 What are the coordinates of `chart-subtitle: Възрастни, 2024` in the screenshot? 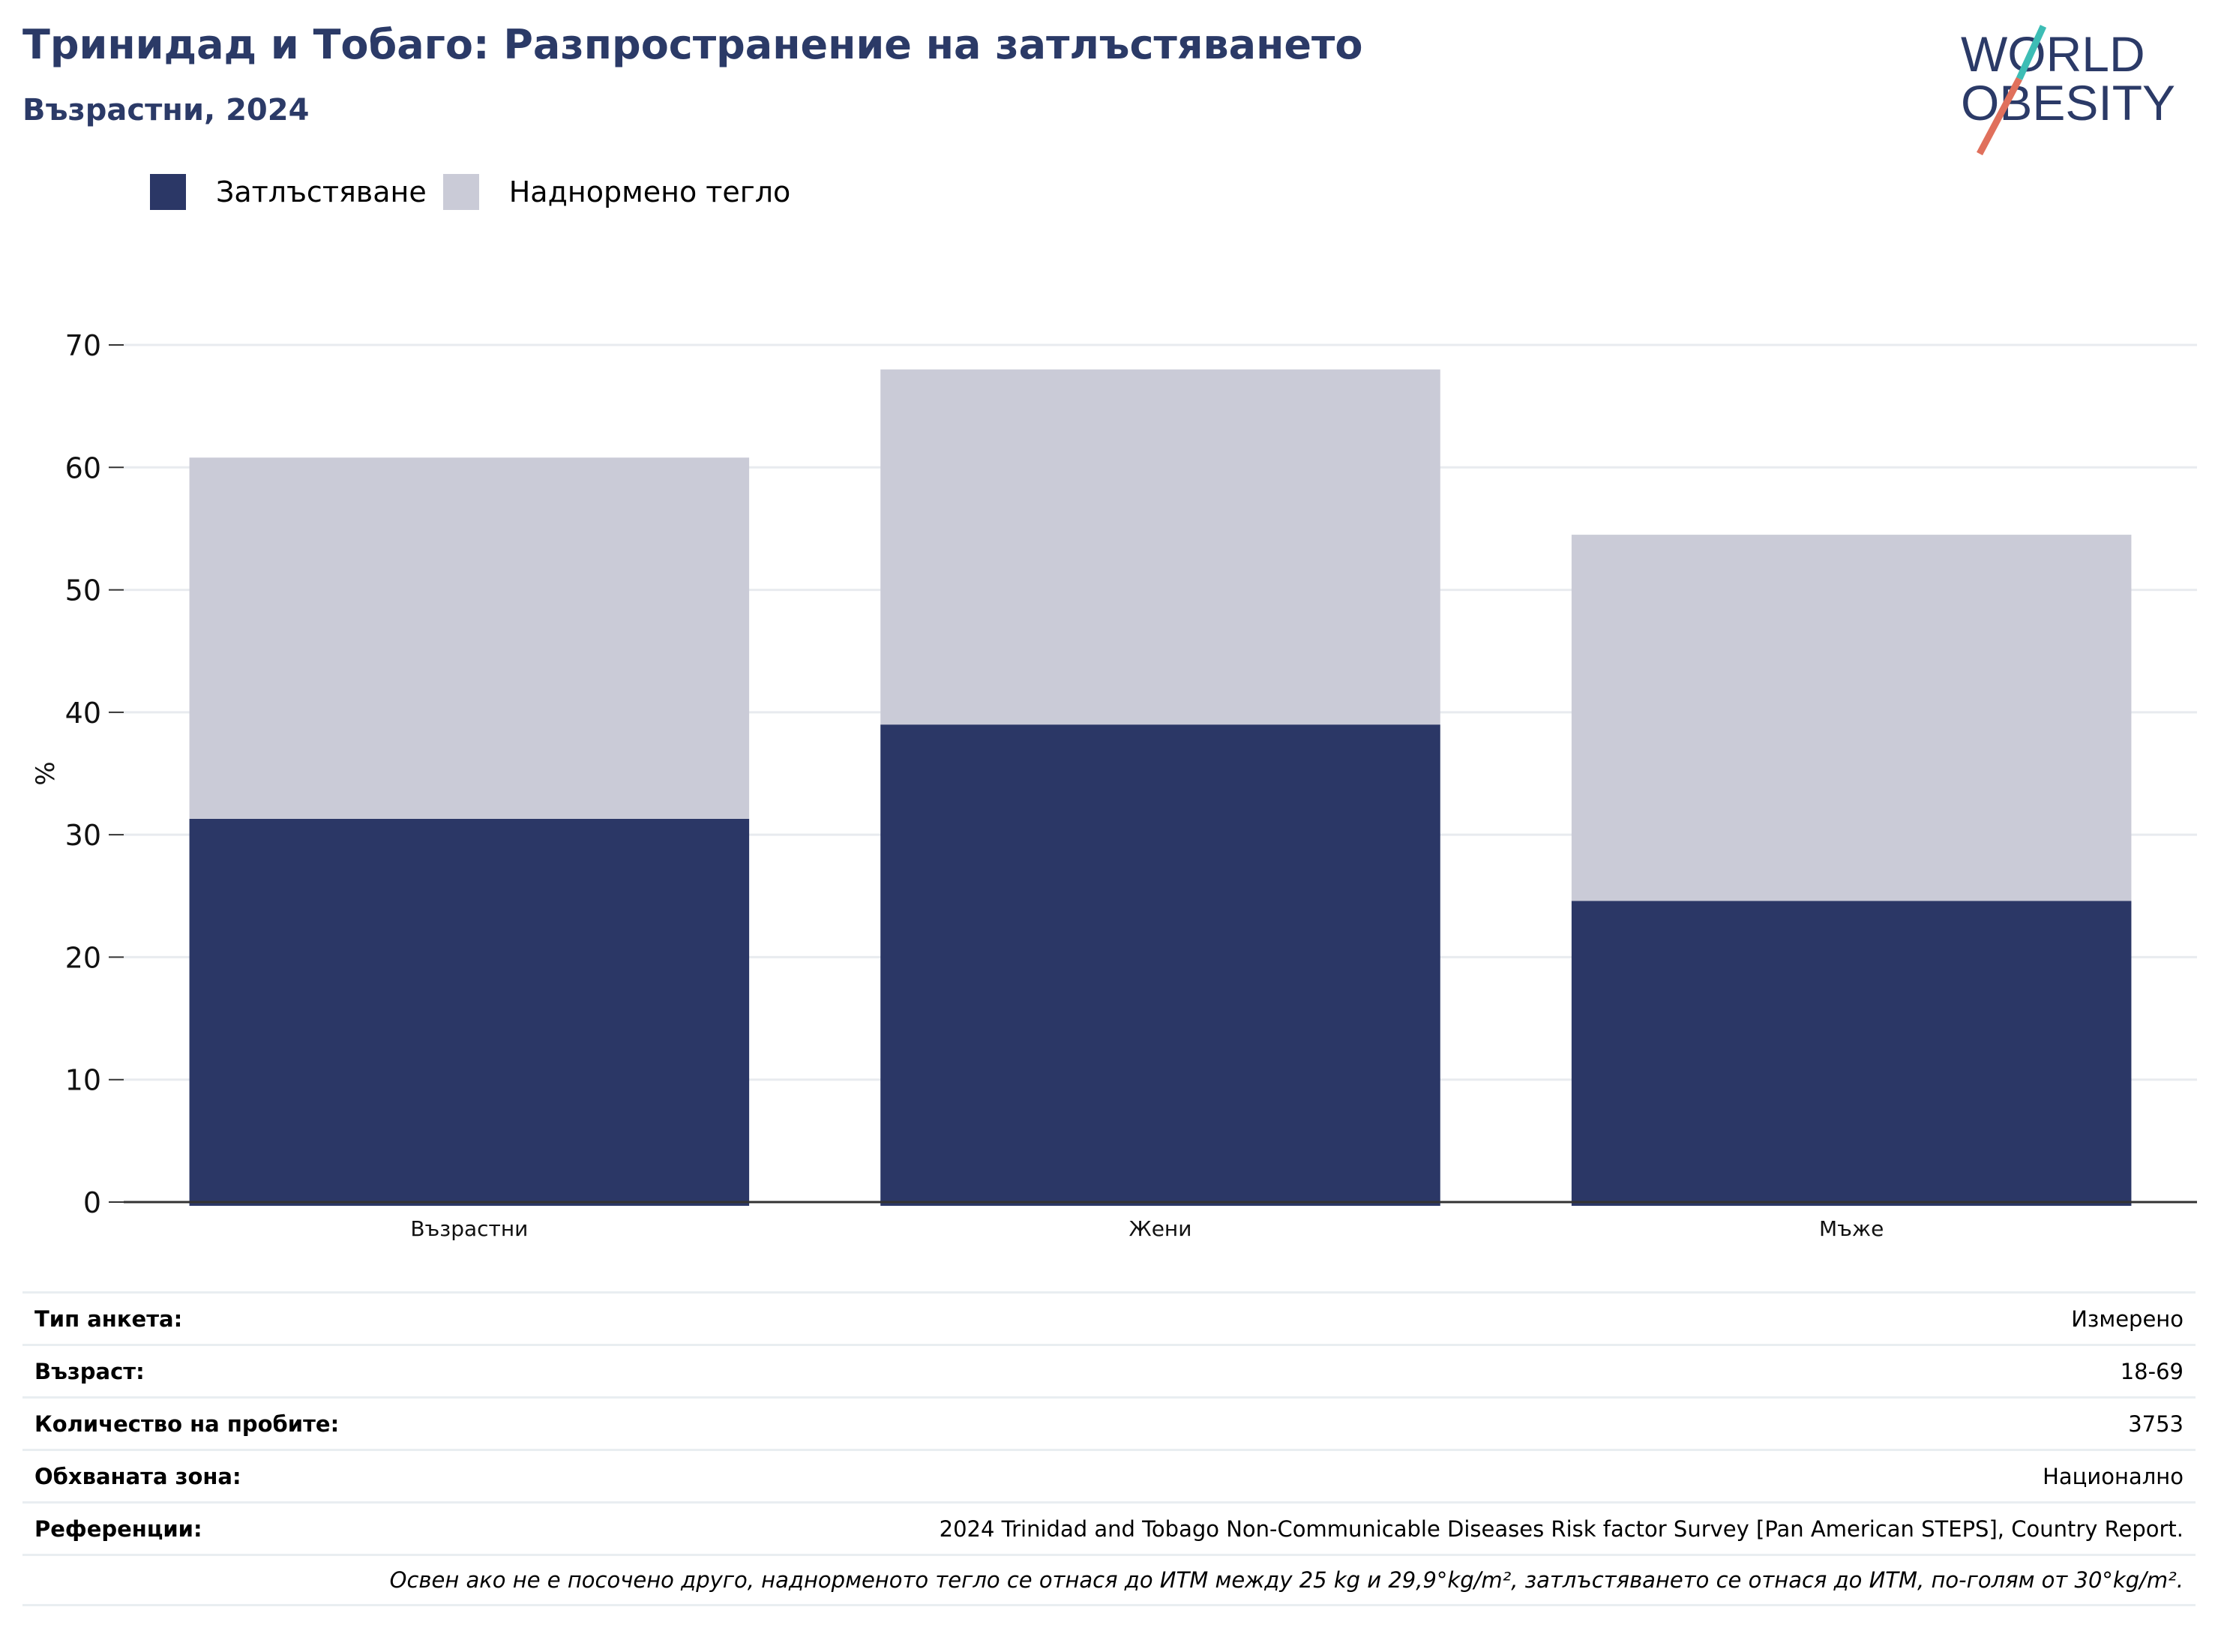 It's located at (166, 110).